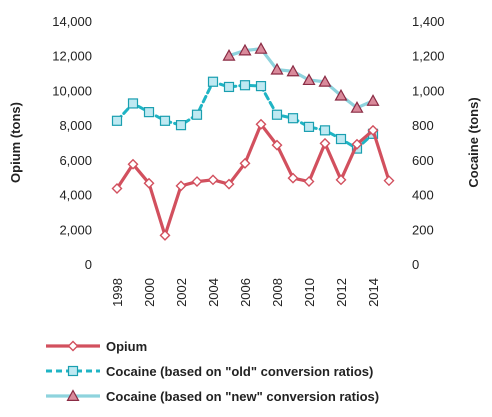  Describe the element at coordinates (309, 292) in the screenshot. I see `x-tick-label: 2010` at that location.